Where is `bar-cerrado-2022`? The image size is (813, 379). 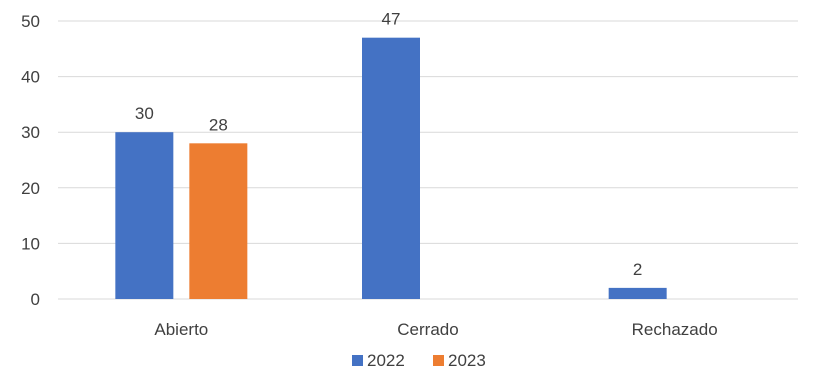
bar-cerrado-2022 is located at coordinates (391, 168).